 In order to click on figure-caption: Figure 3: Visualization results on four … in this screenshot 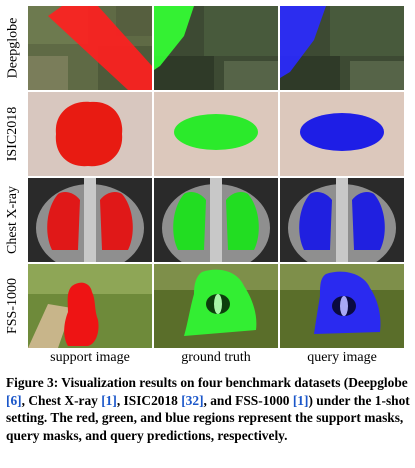, I will do `click(208, 409)`.